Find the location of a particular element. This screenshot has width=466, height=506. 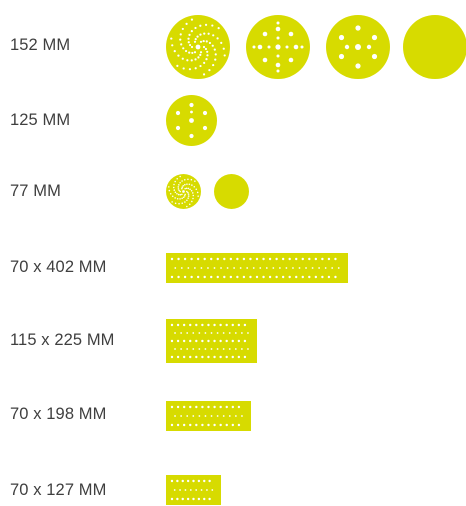

size-label-70x198: 70 x 198 MM is located at coordinates (58, 414).